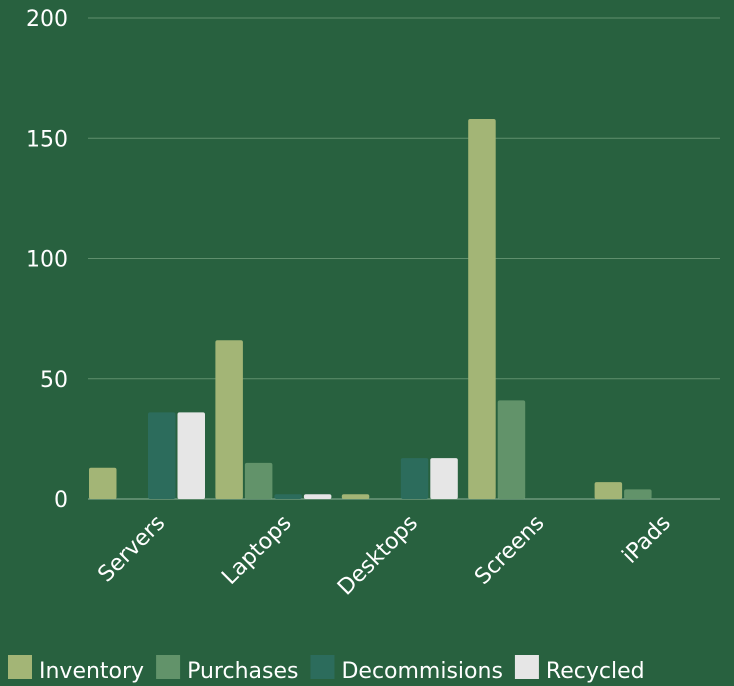 This screenshot has height=686, width=734. I want to click on x-tick-label: Laptops, so click(256, 550).